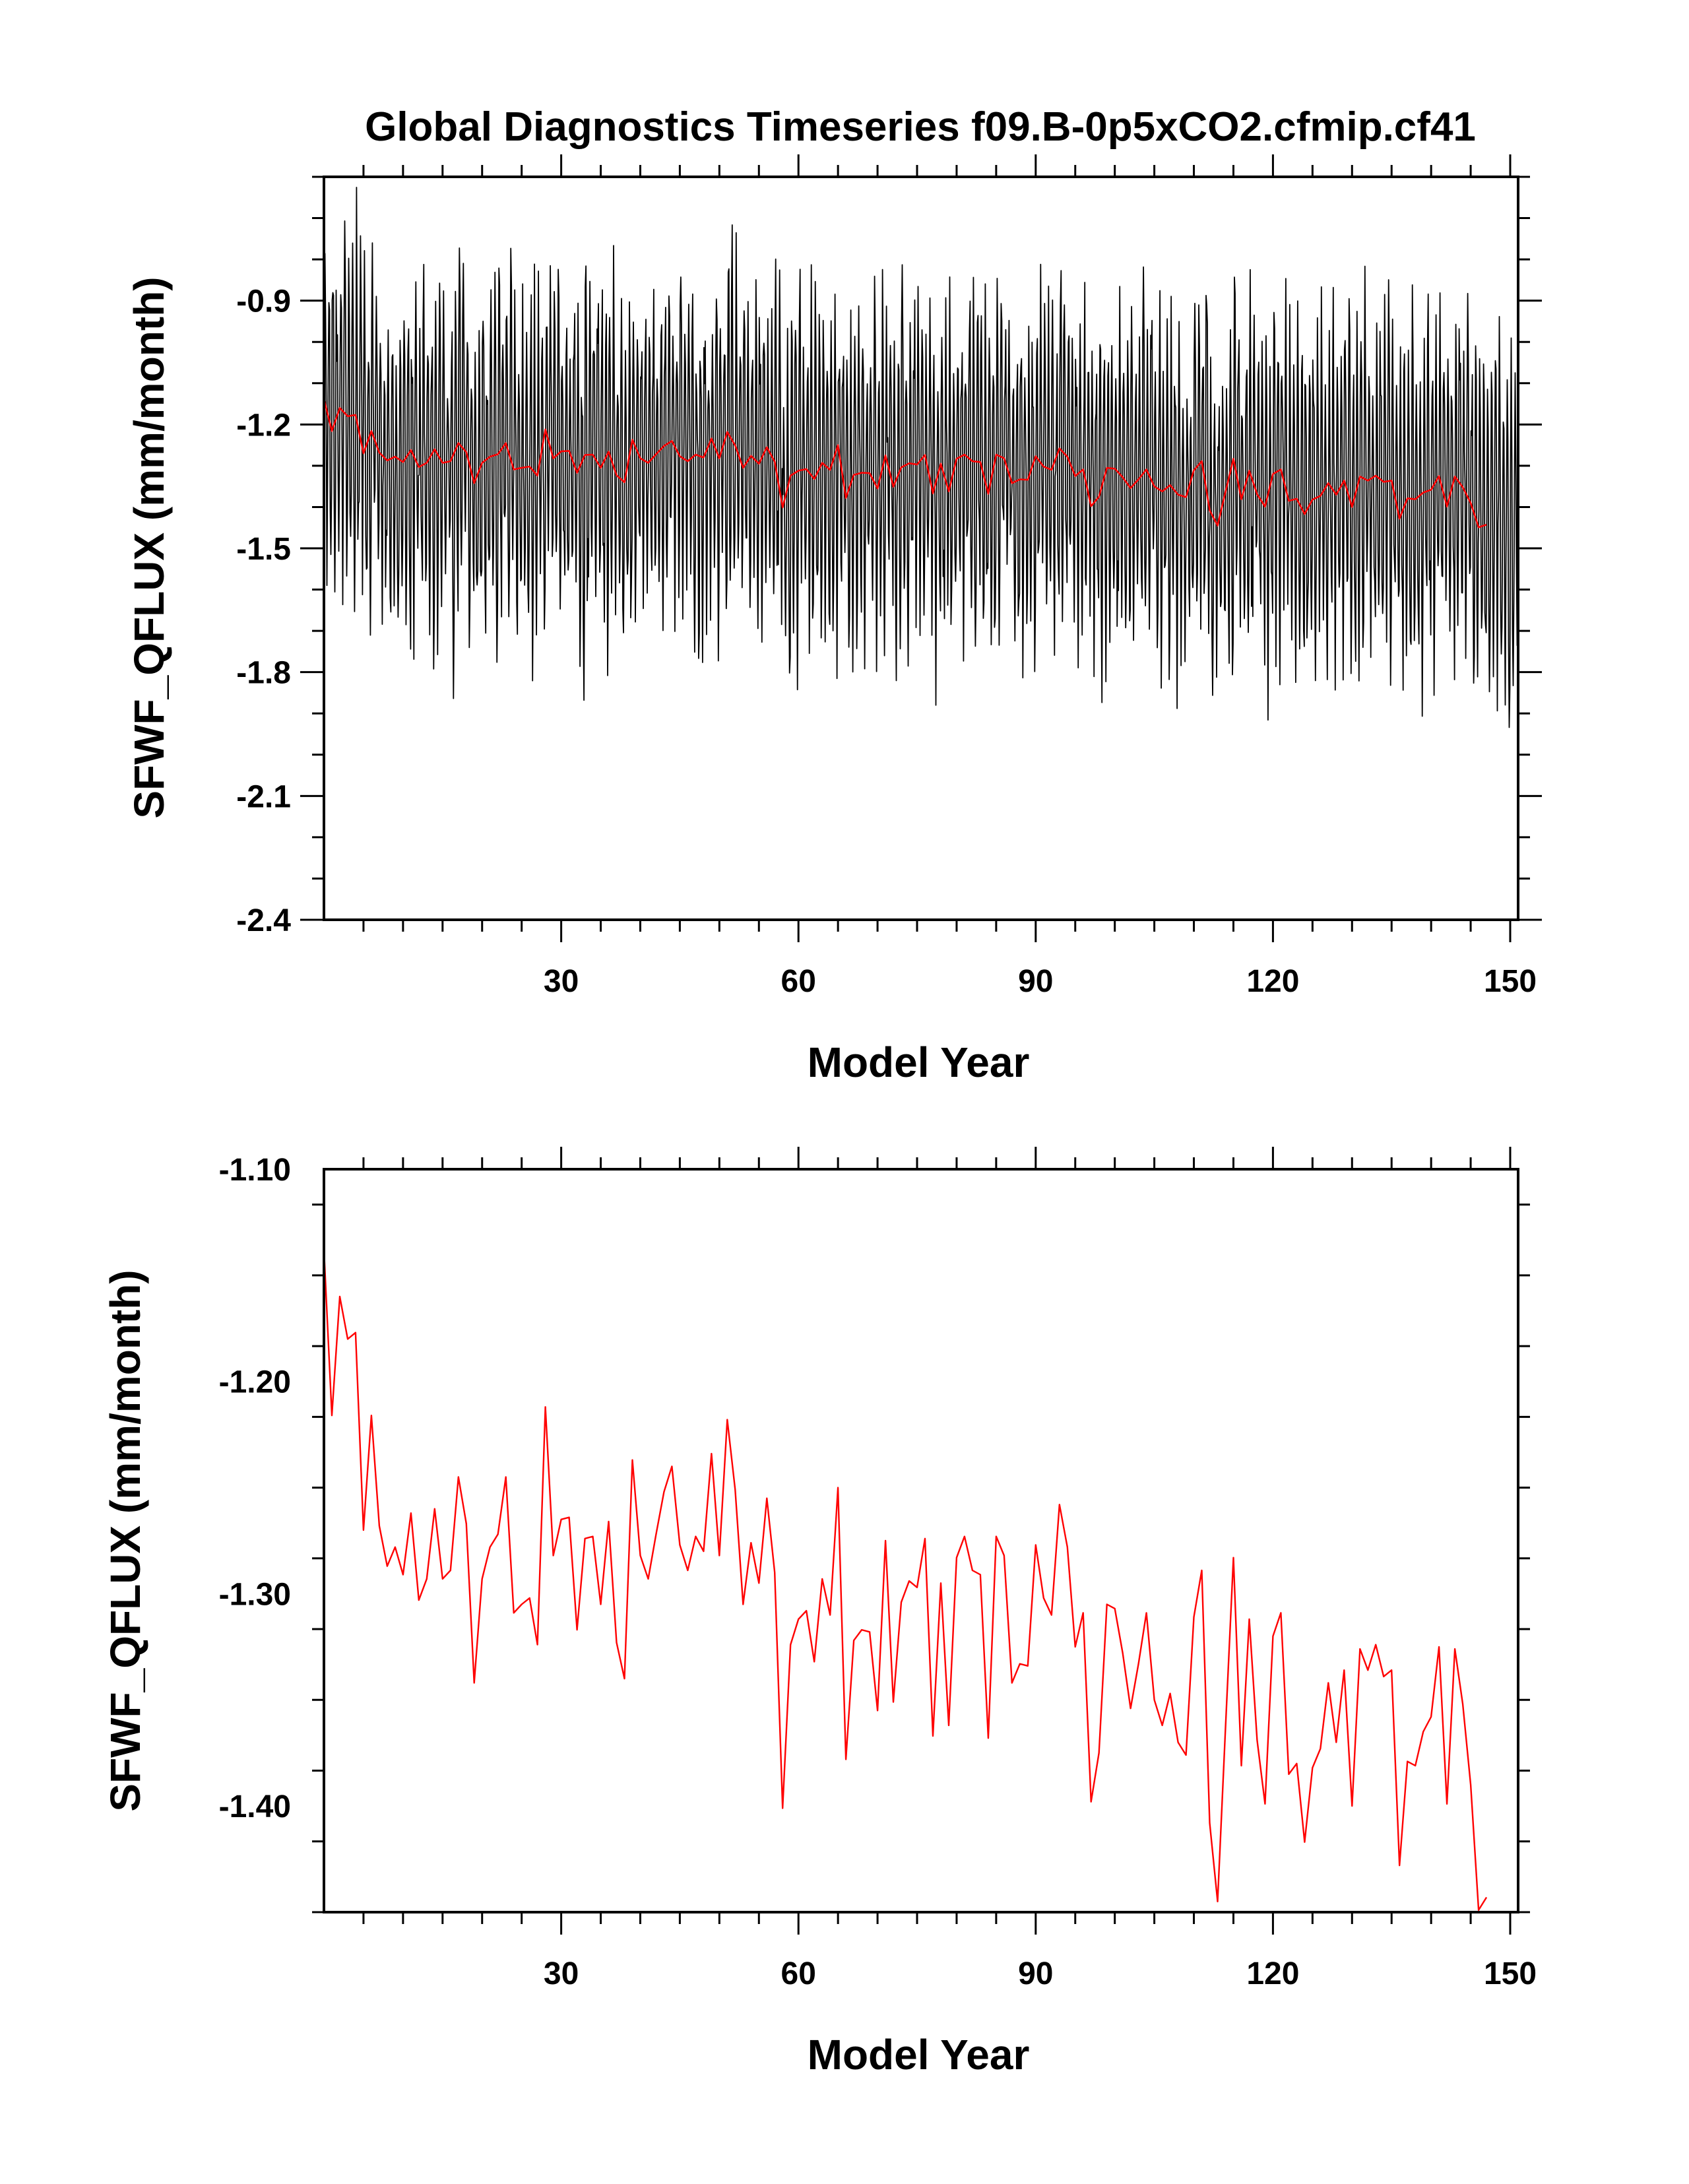 This screenshot has height=2184, width=1689. Describe the element at coordinates (263, 425) in the screenshot. I see `top-y-tick-label: -1.2` at that location.